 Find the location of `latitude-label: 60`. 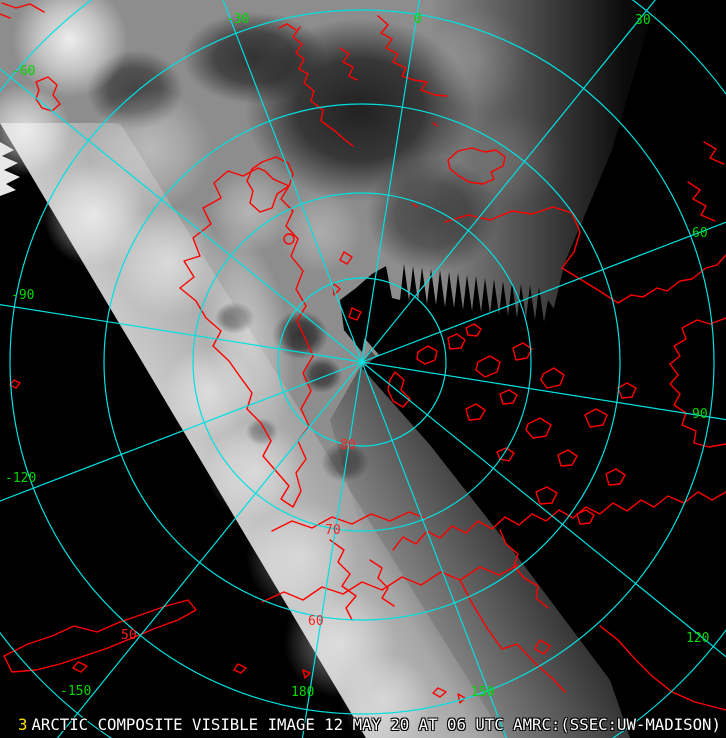

latitude-label: 60 is located at coordinates (316, 621).